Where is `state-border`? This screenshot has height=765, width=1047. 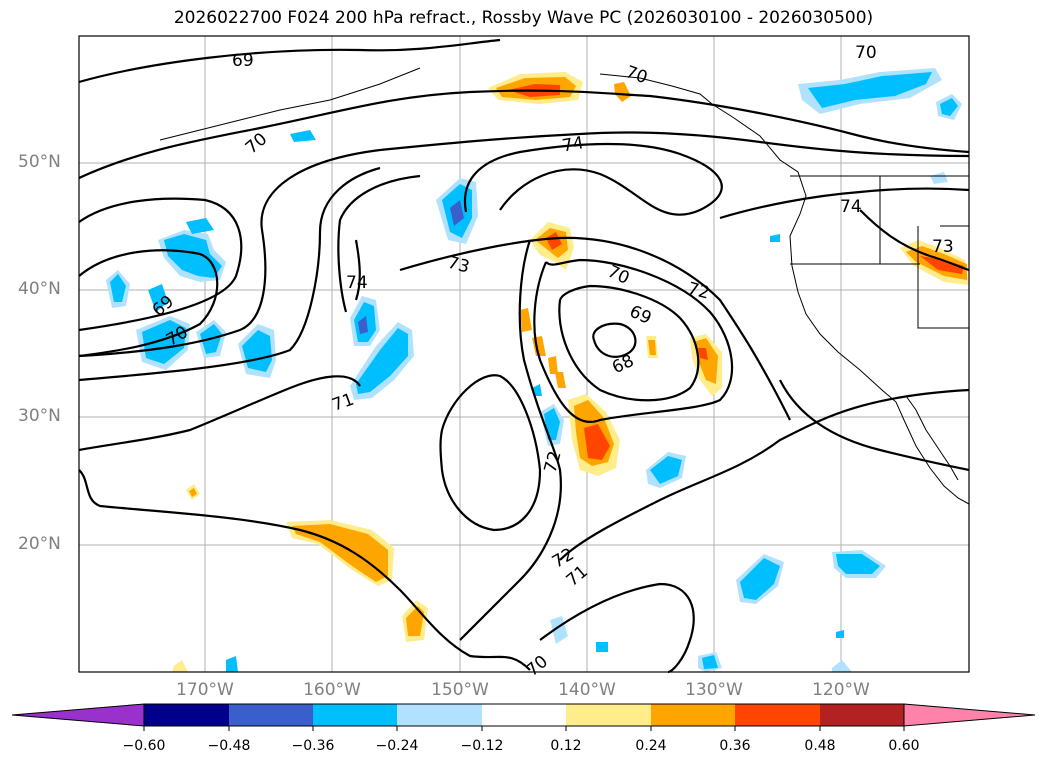
state-border is located at coordinates (943, 277).